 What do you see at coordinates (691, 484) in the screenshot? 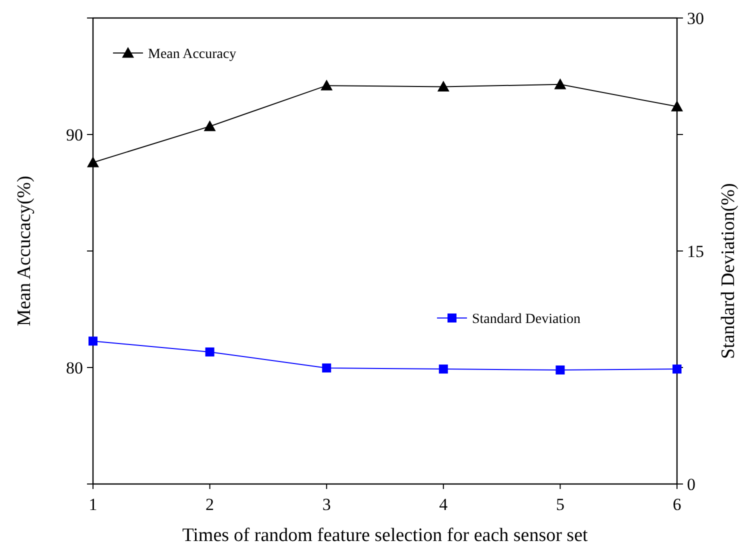
I see `y2-tick-label: 0` at bounding box center [691, 484].